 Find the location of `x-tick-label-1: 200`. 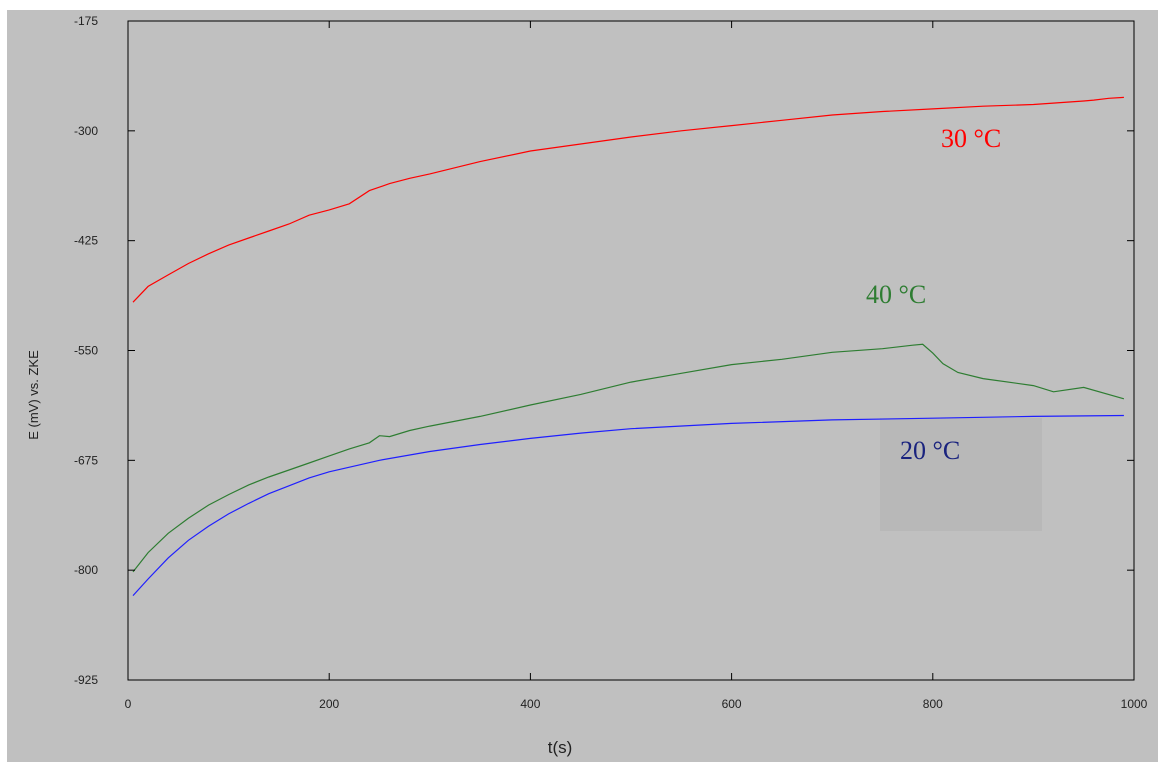

x-tick-label-1: 200 is located at coordinates (329, 704).